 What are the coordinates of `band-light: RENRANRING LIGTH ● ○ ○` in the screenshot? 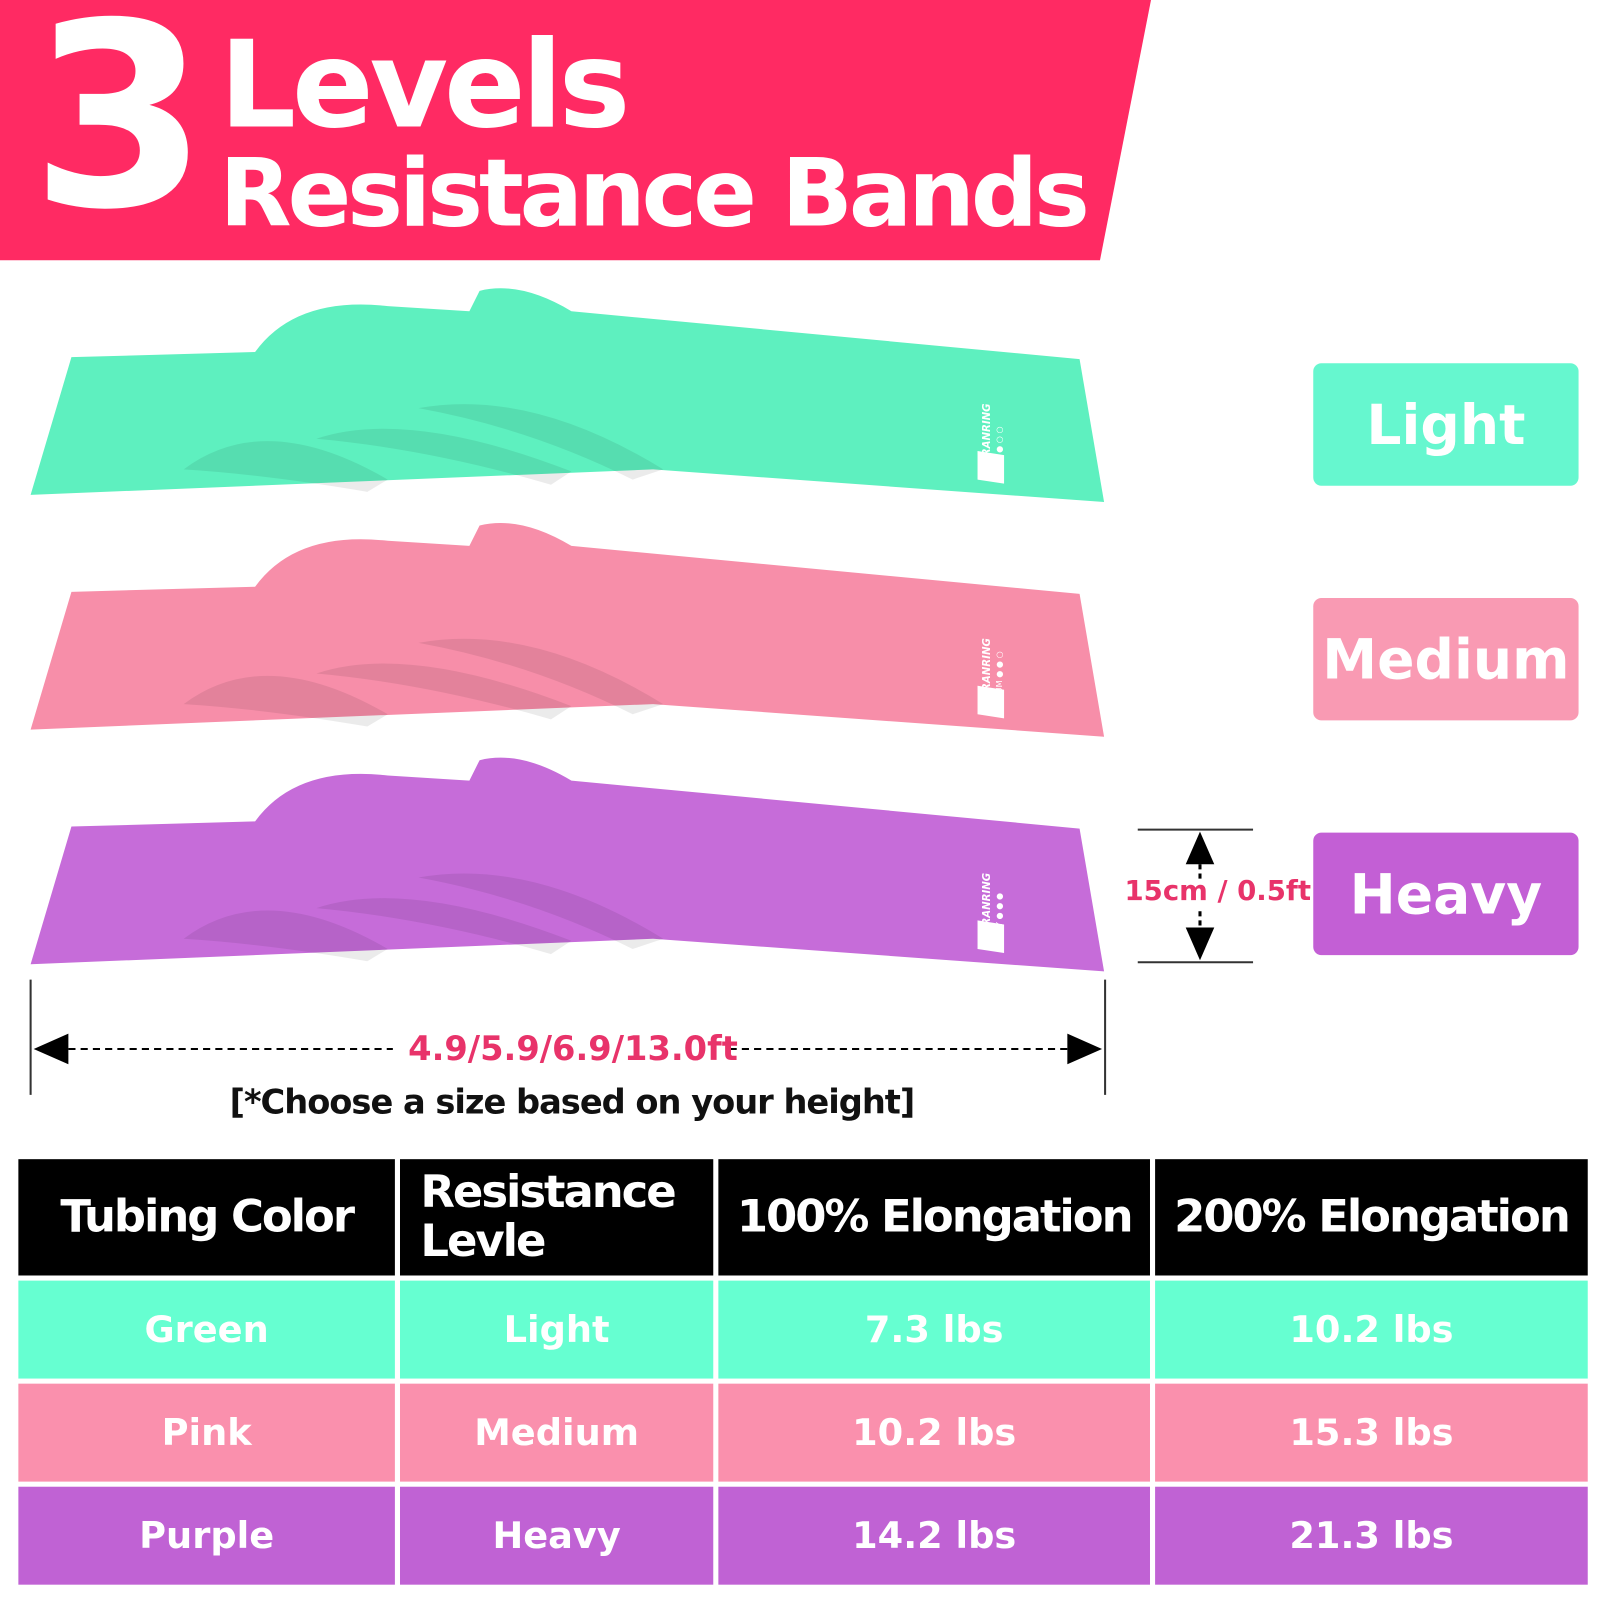 It's located at (567, 395).